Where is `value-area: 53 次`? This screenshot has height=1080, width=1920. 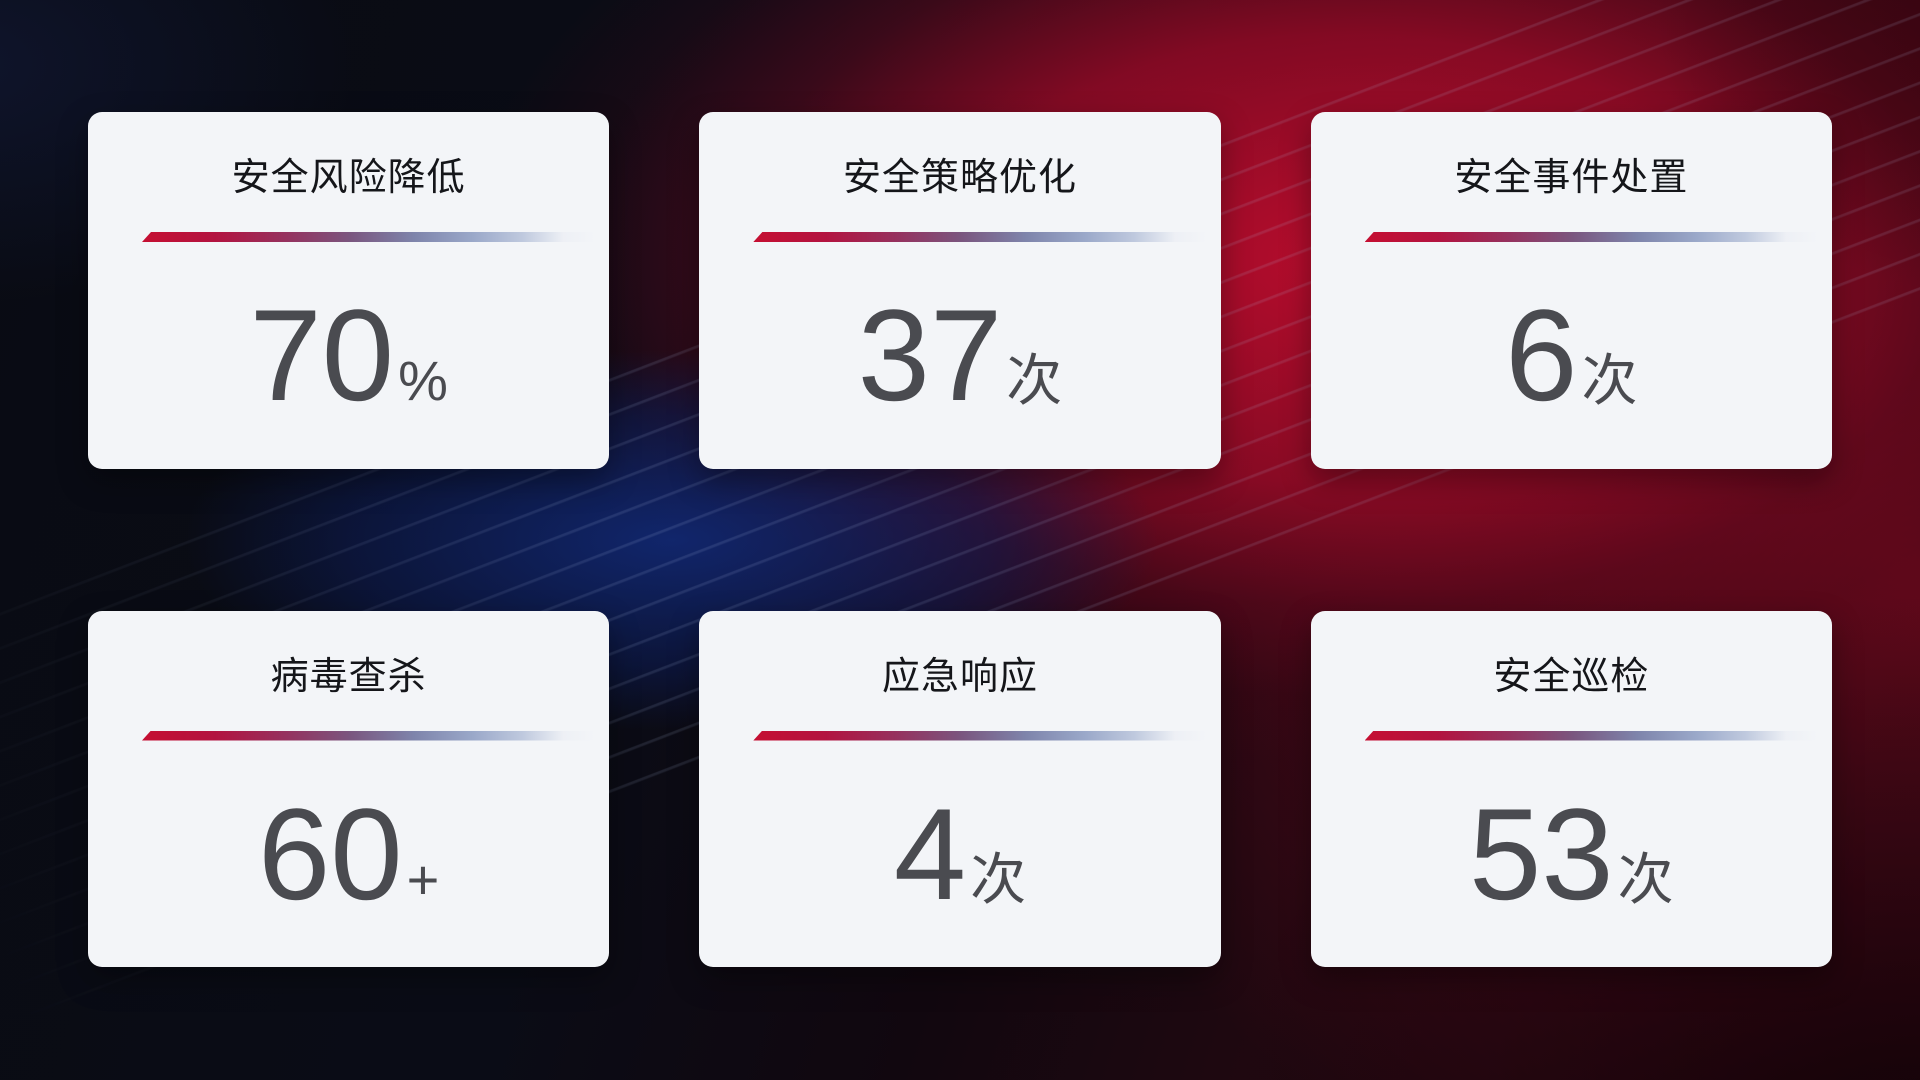 value-area: 53 次 is located at coordinates (1571, 854).